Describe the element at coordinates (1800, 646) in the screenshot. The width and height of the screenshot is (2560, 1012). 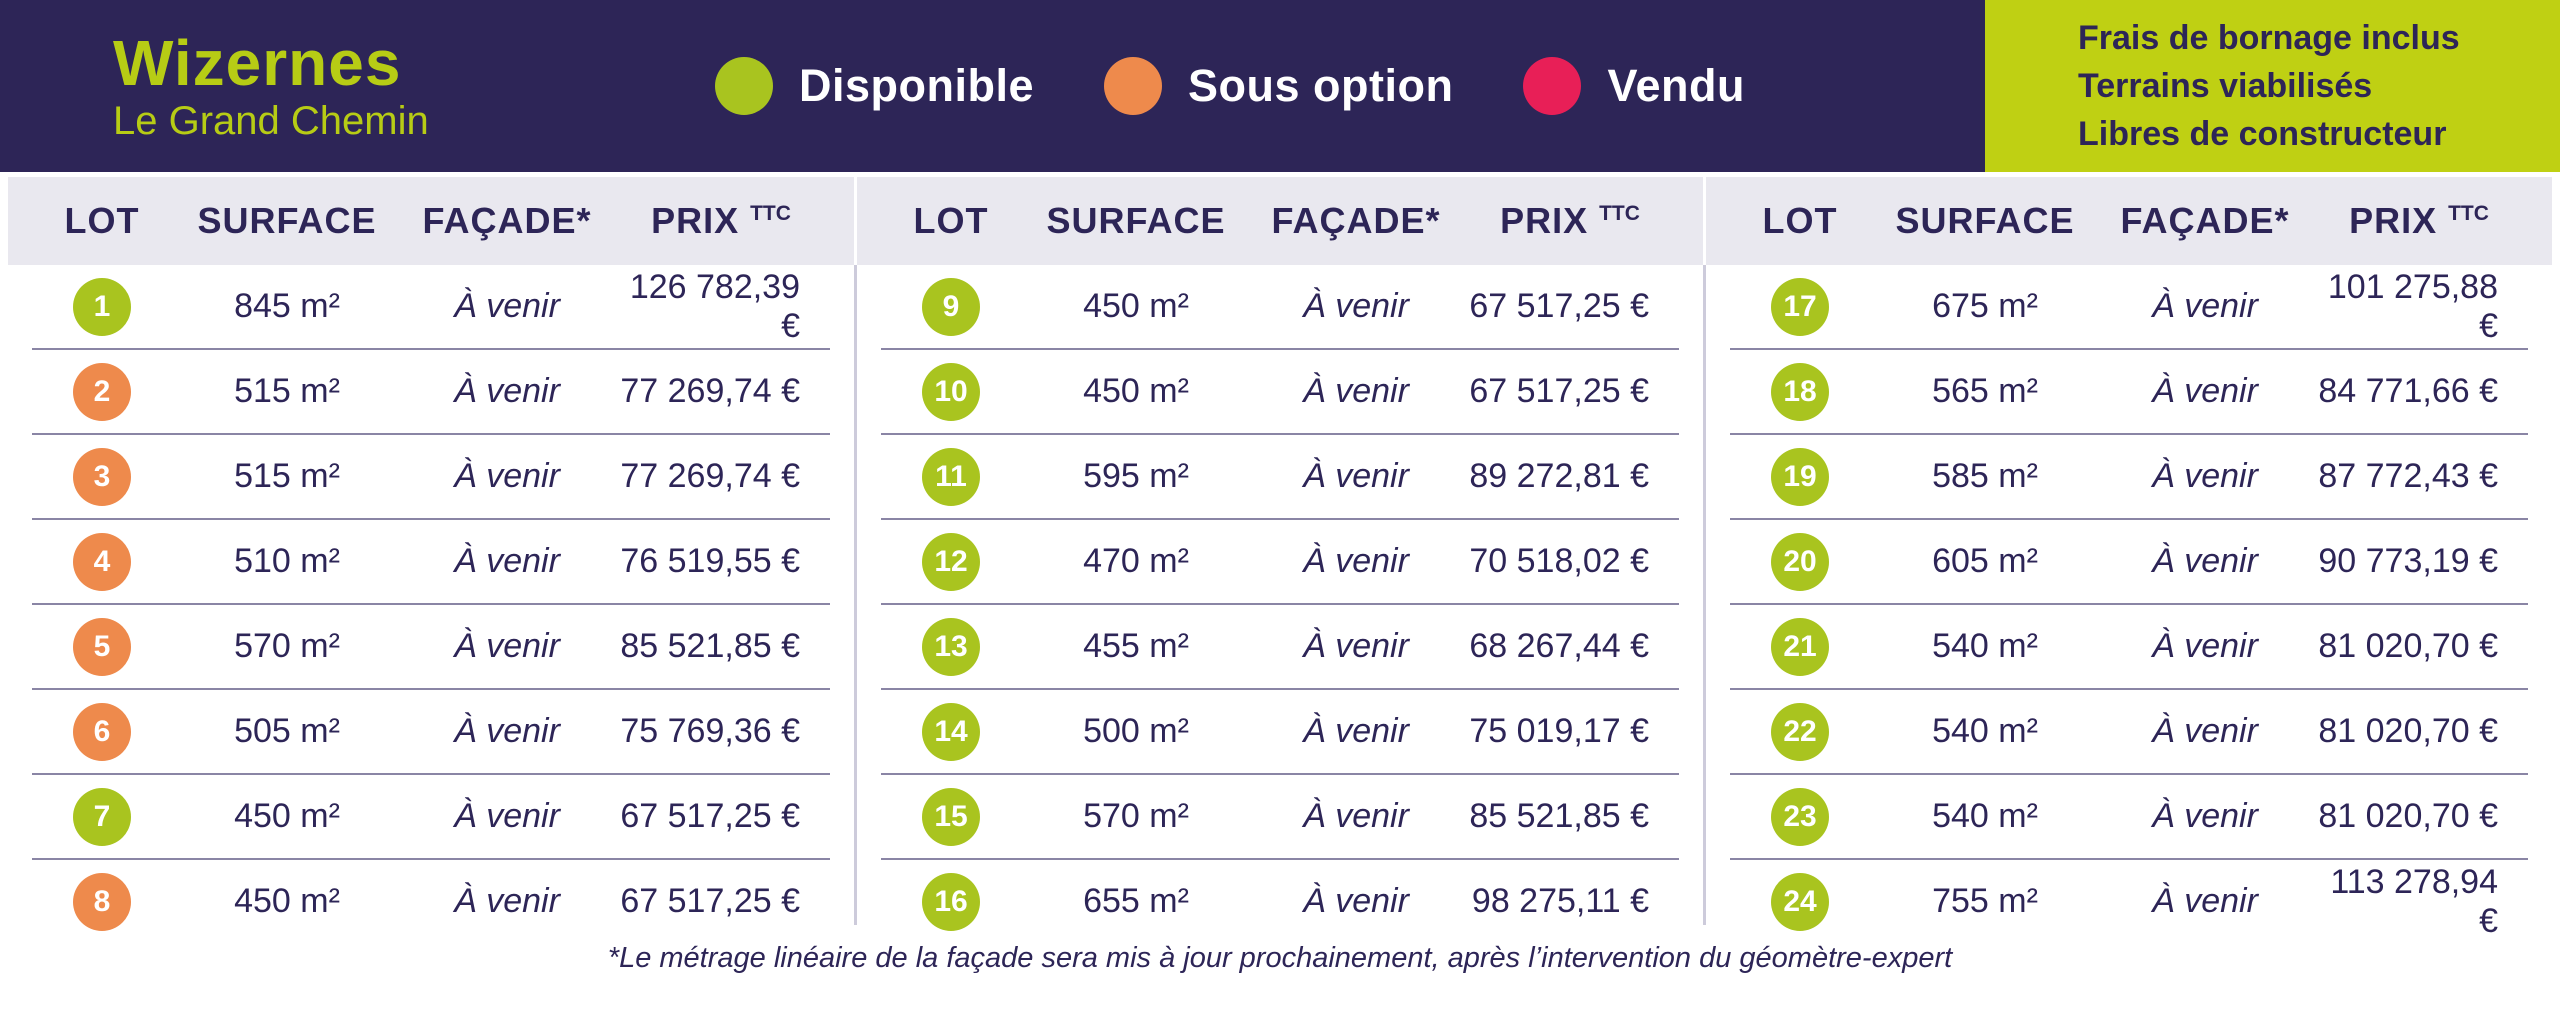
I see `lot-cell: 21` at that location.